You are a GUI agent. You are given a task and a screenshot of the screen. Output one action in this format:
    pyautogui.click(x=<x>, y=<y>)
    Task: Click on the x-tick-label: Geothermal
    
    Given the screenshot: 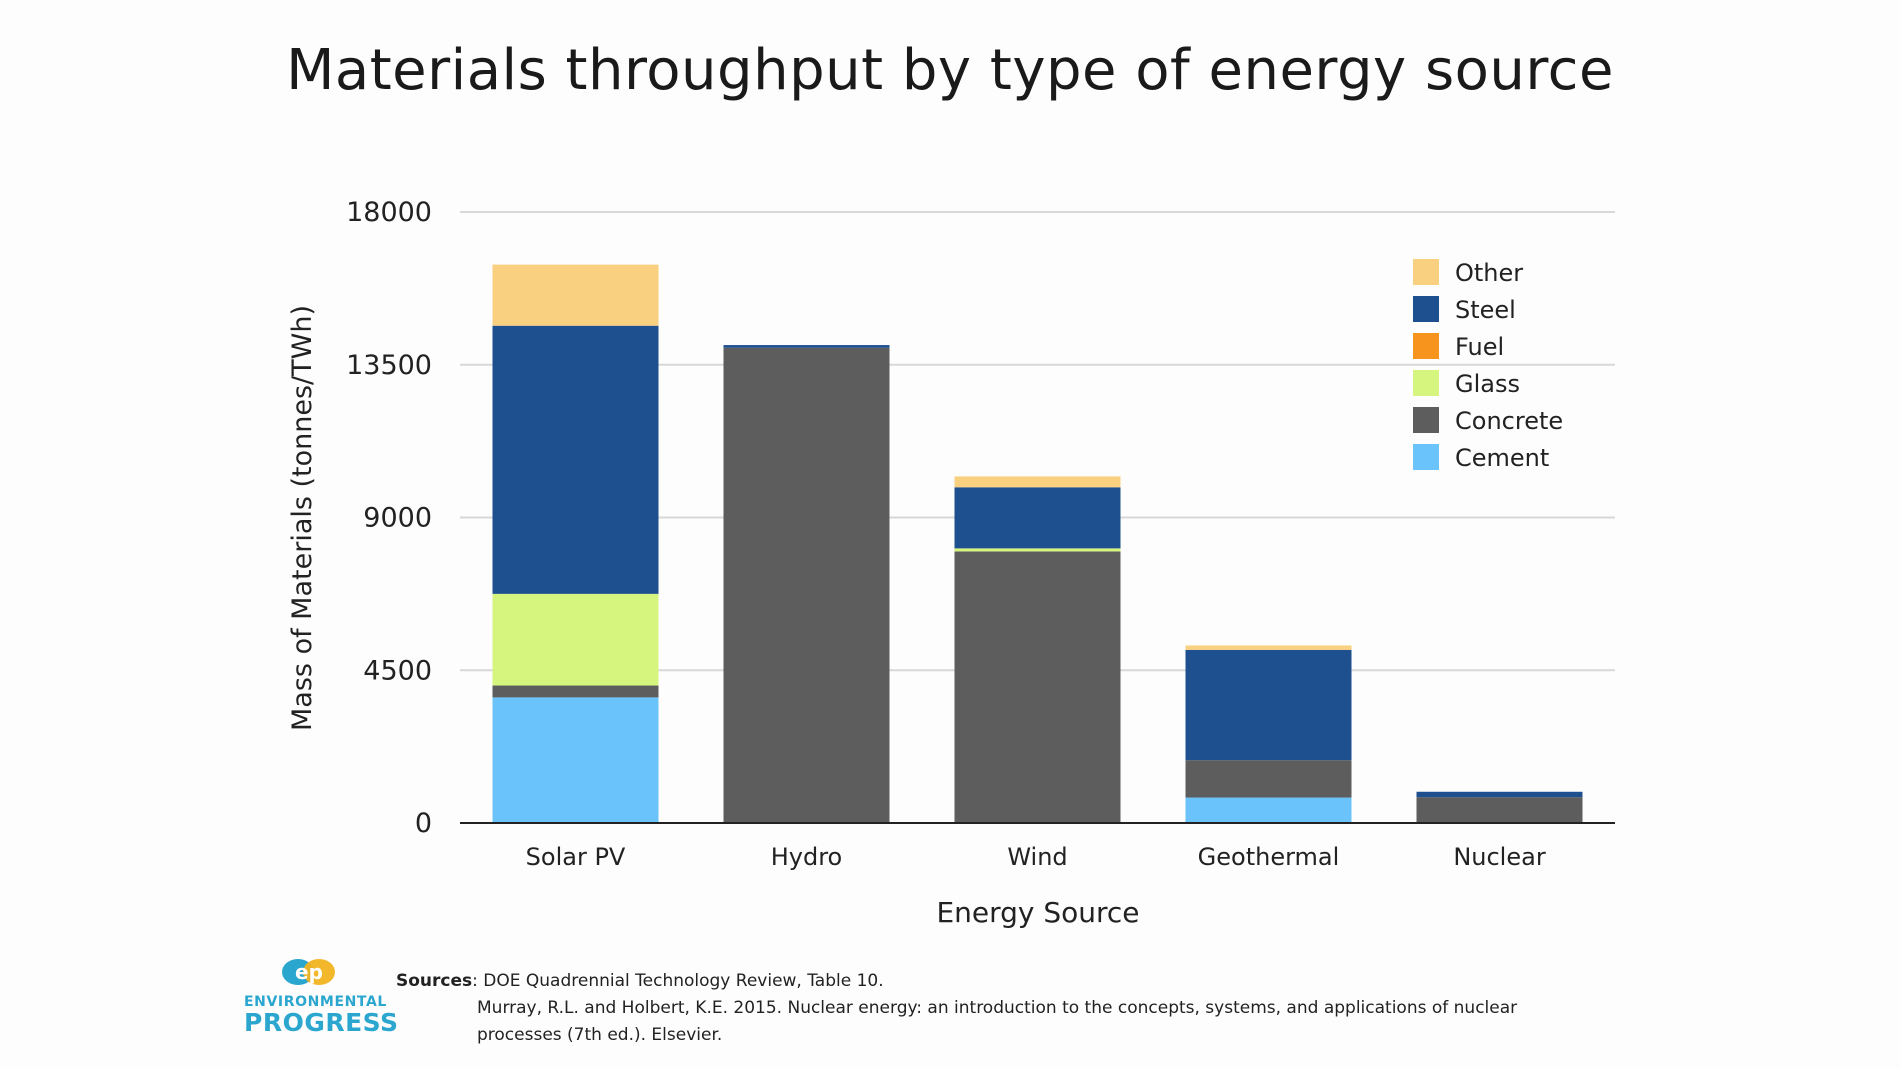 What is the action you would take?
    pyautogui.click(x=1269, y=857)
    